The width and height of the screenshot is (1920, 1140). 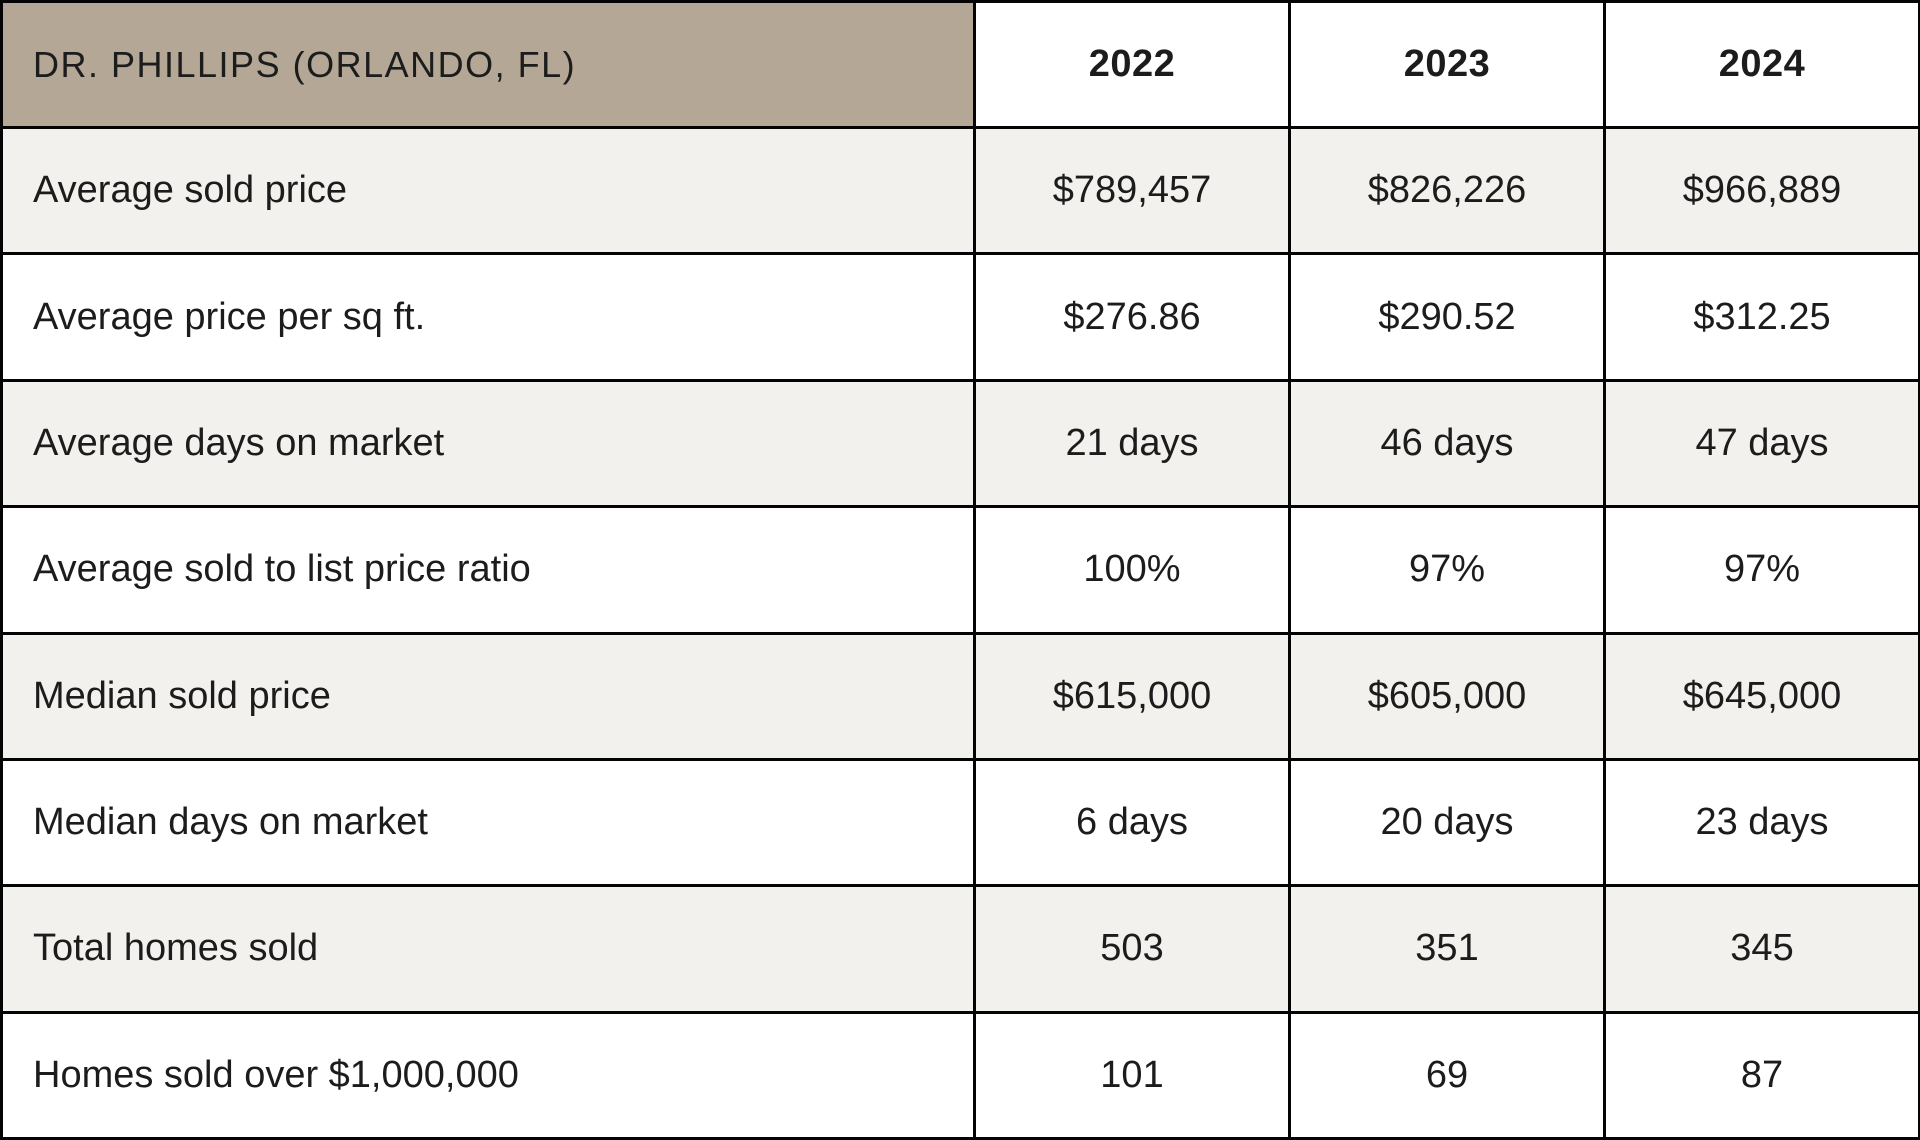 What do you see at coordinates (1132, 64) in the screenshot?
I see `year-header-2022: 2022` at bounding box center [1132, 64].